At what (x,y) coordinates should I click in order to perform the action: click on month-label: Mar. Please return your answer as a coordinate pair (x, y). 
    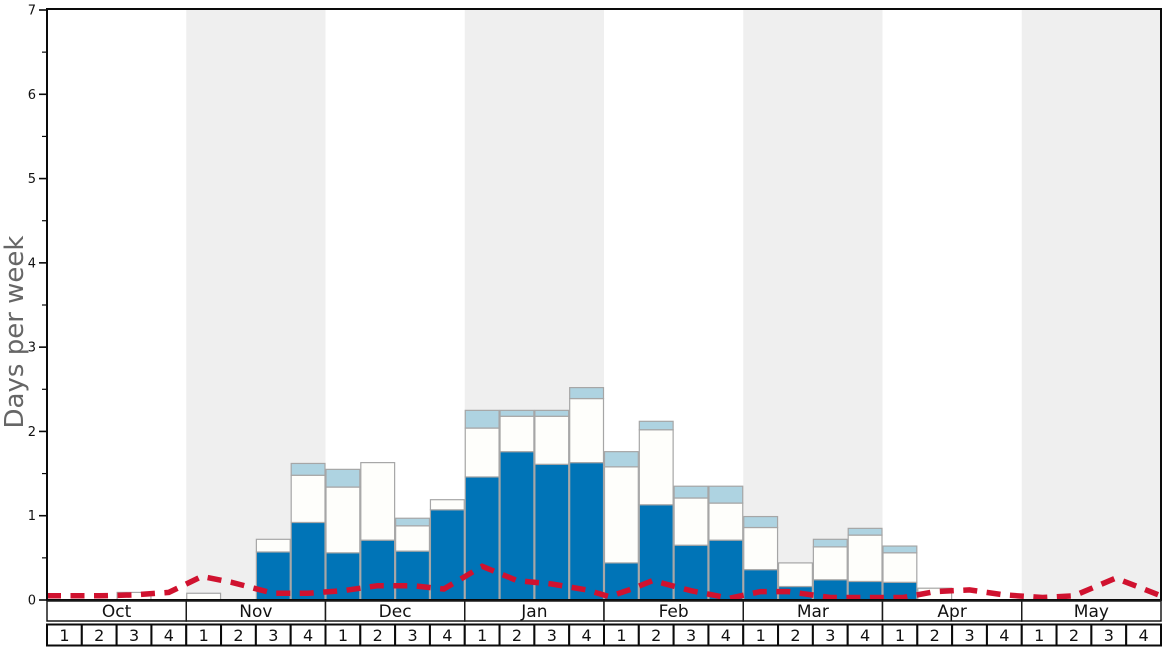
    Looking at the image, I should click on (813, 612).